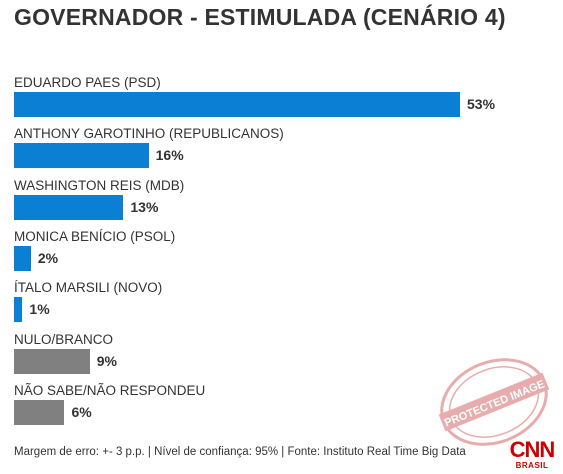 The width and height of the screenshot is (563, 474). I want to click on bar-value-label: 53%, so click(481, 104).